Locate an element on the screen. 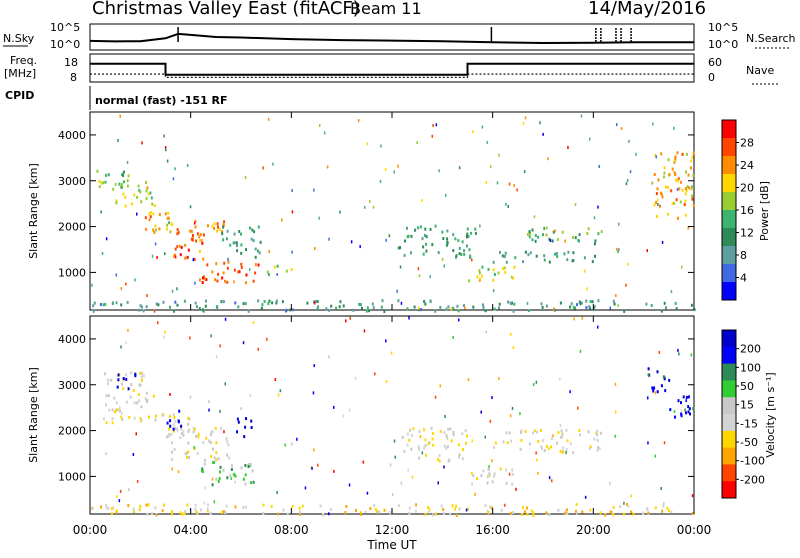 The width and height of the screenshot is (800, 558). velocity-colorbar: 200 100 50 15 -15 -50 -100 -200 is located at coordinates (743, 414).